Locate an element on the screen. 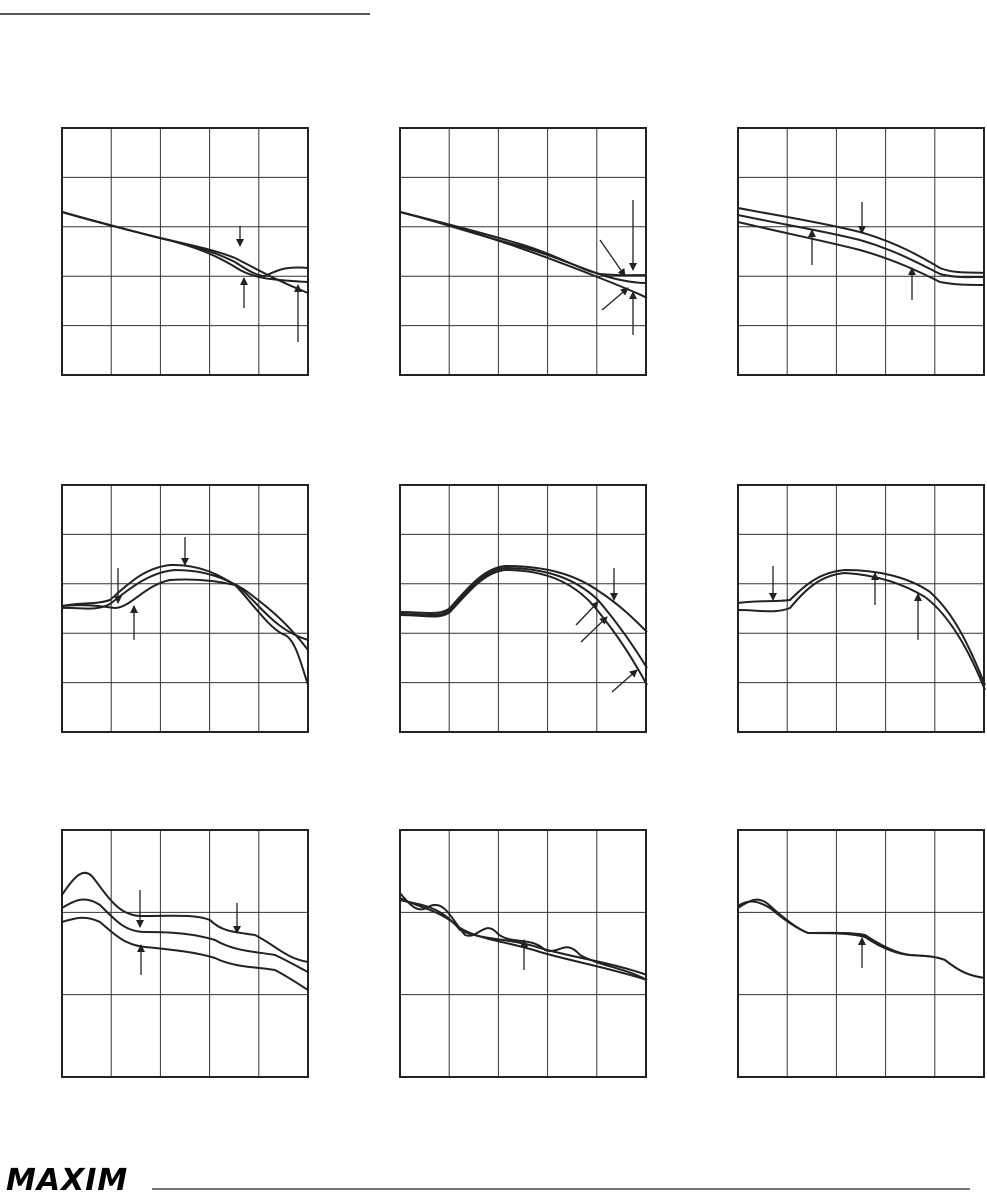 Image resolution: width=987 pixels, height=1195 pixels. maxim-logo: MAXIM is located at coordinates (67, 1179).